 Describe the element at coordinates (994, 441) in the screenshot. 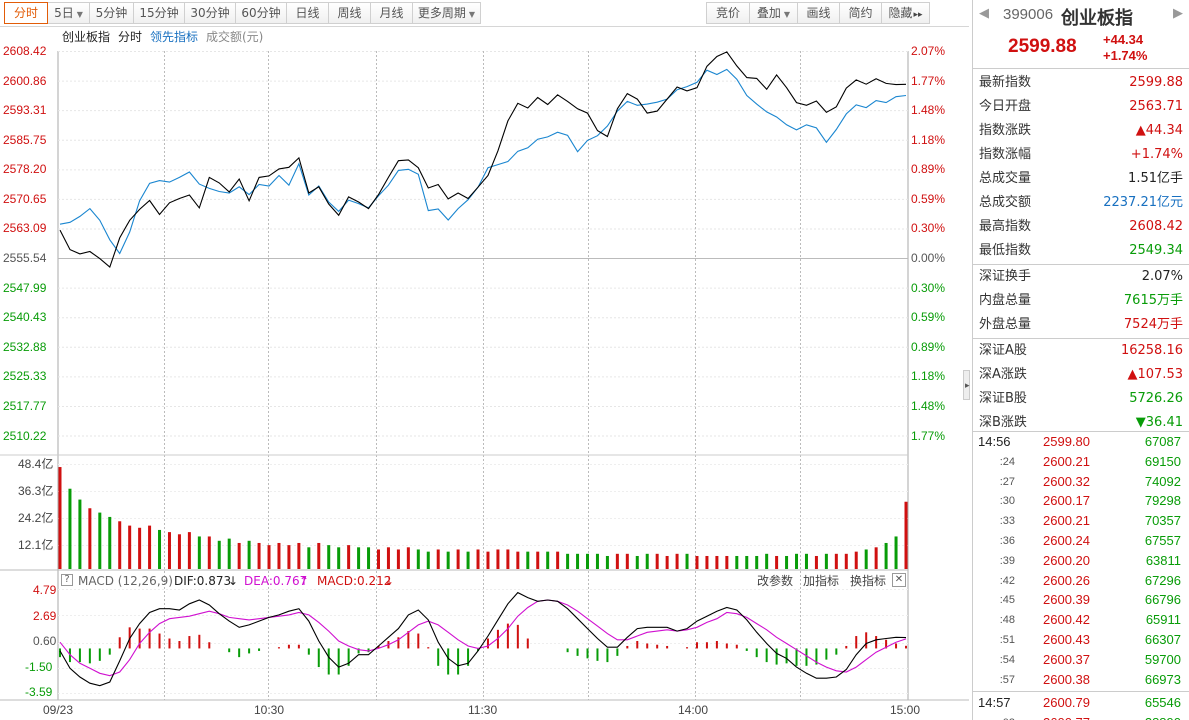

I see `tick-time: 14:56` at that location.